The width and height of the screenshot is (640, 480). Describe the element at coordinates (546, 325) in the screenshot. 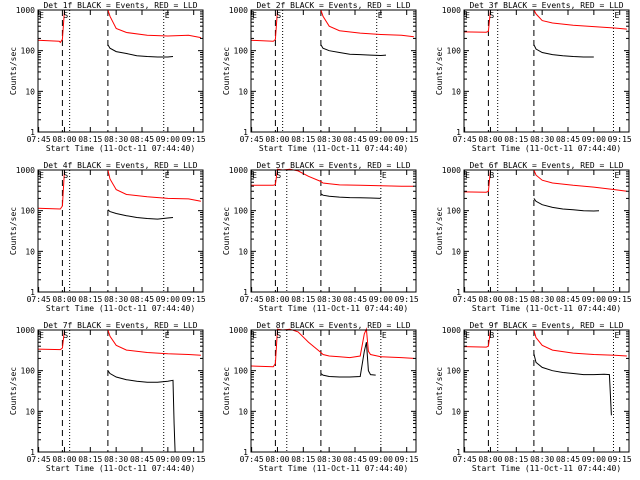

I see `chart-title: Det 9f BLACK = Events, RED = LLD` at that location.